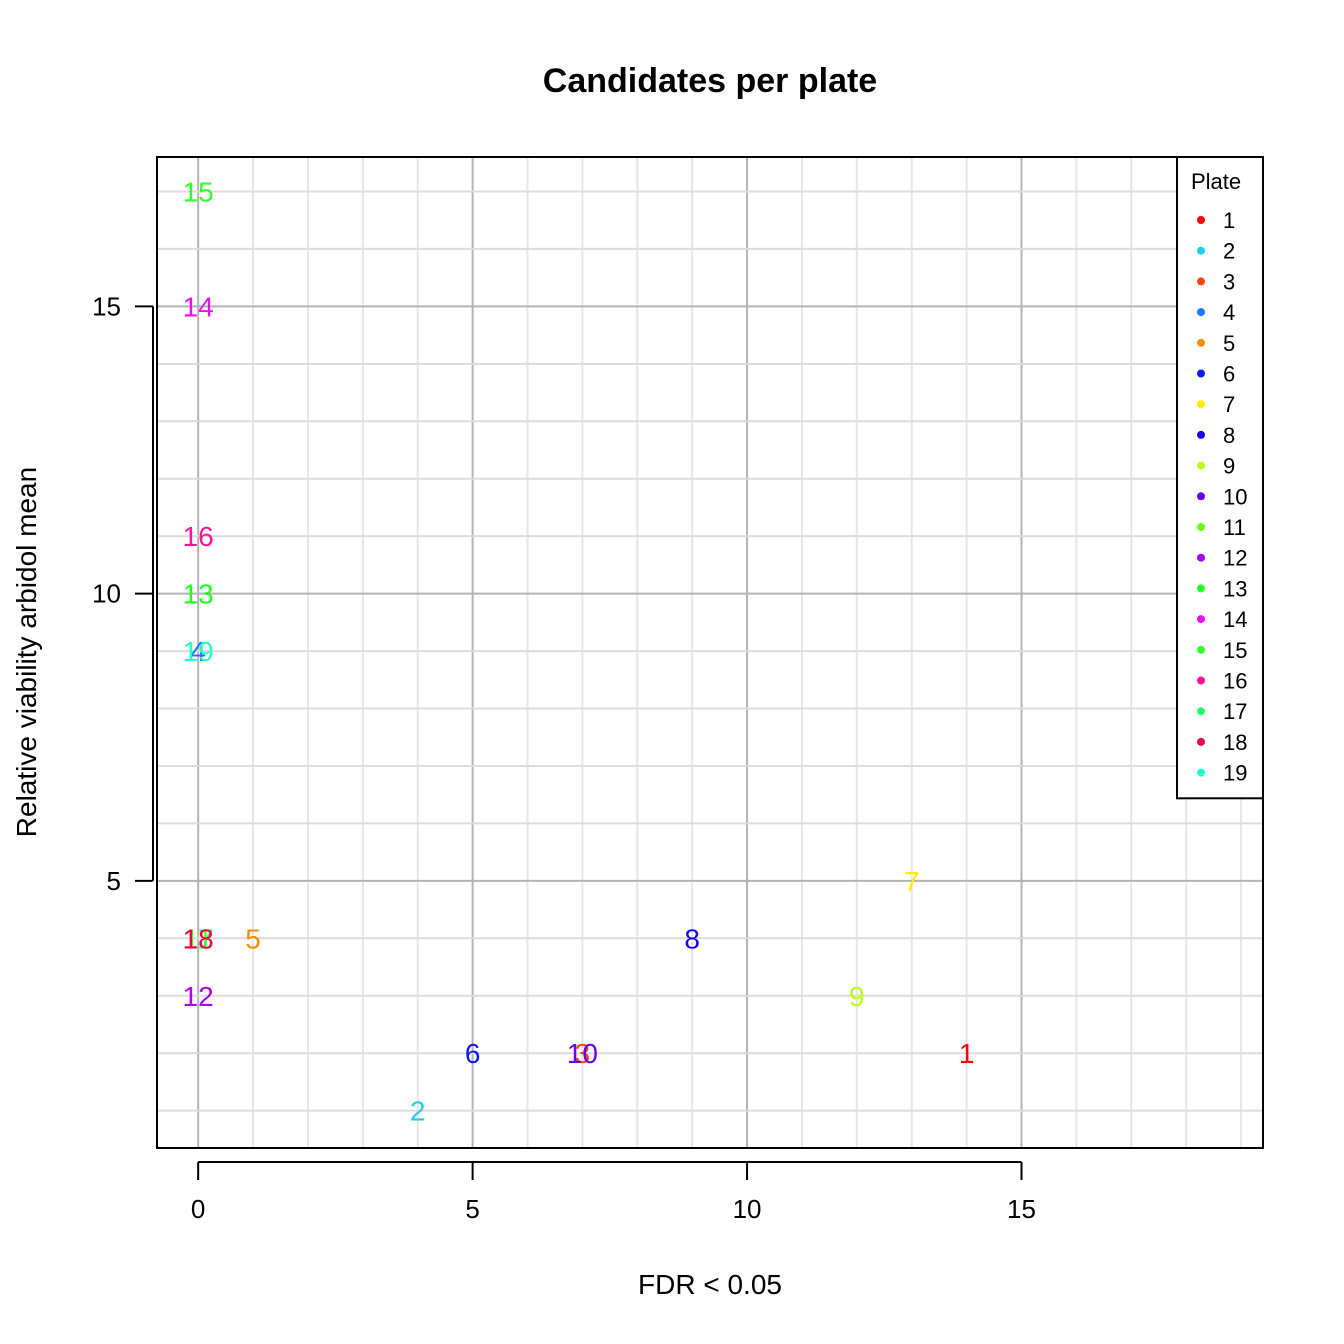 This screenshot has width=1344, height=1344. Describe the element at coordinates (1235, 496) in the screenshot. I see `legend-label-10: 10` at that location.